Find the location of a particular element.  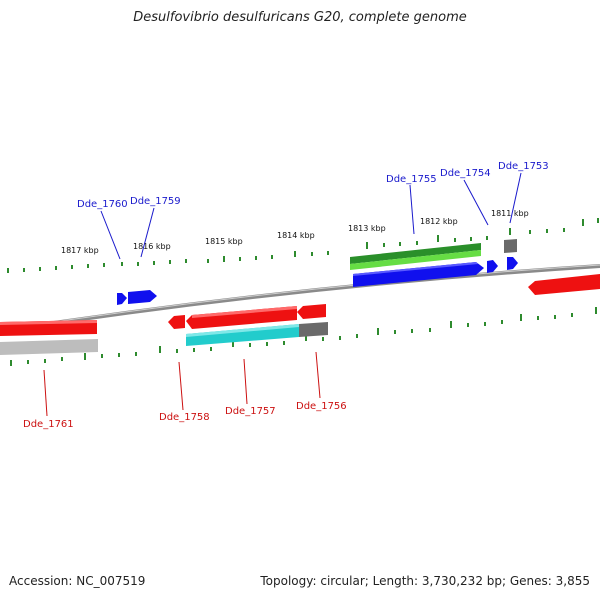

feature-cyan-band-sheen is located at coordinates (242, 330).